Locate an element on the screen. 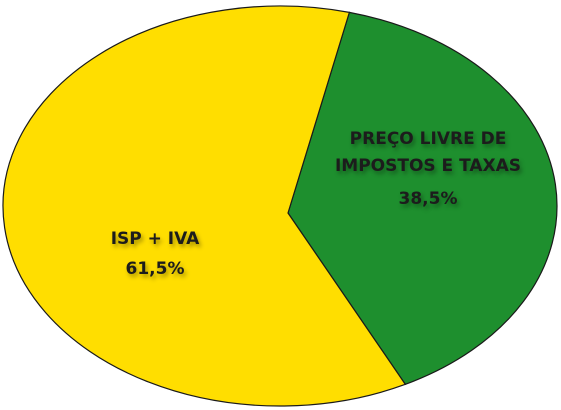  slice-label: PREÇO LIVRE DE IMPOSTOS E TAXAS is located at coordinates (428, 152).